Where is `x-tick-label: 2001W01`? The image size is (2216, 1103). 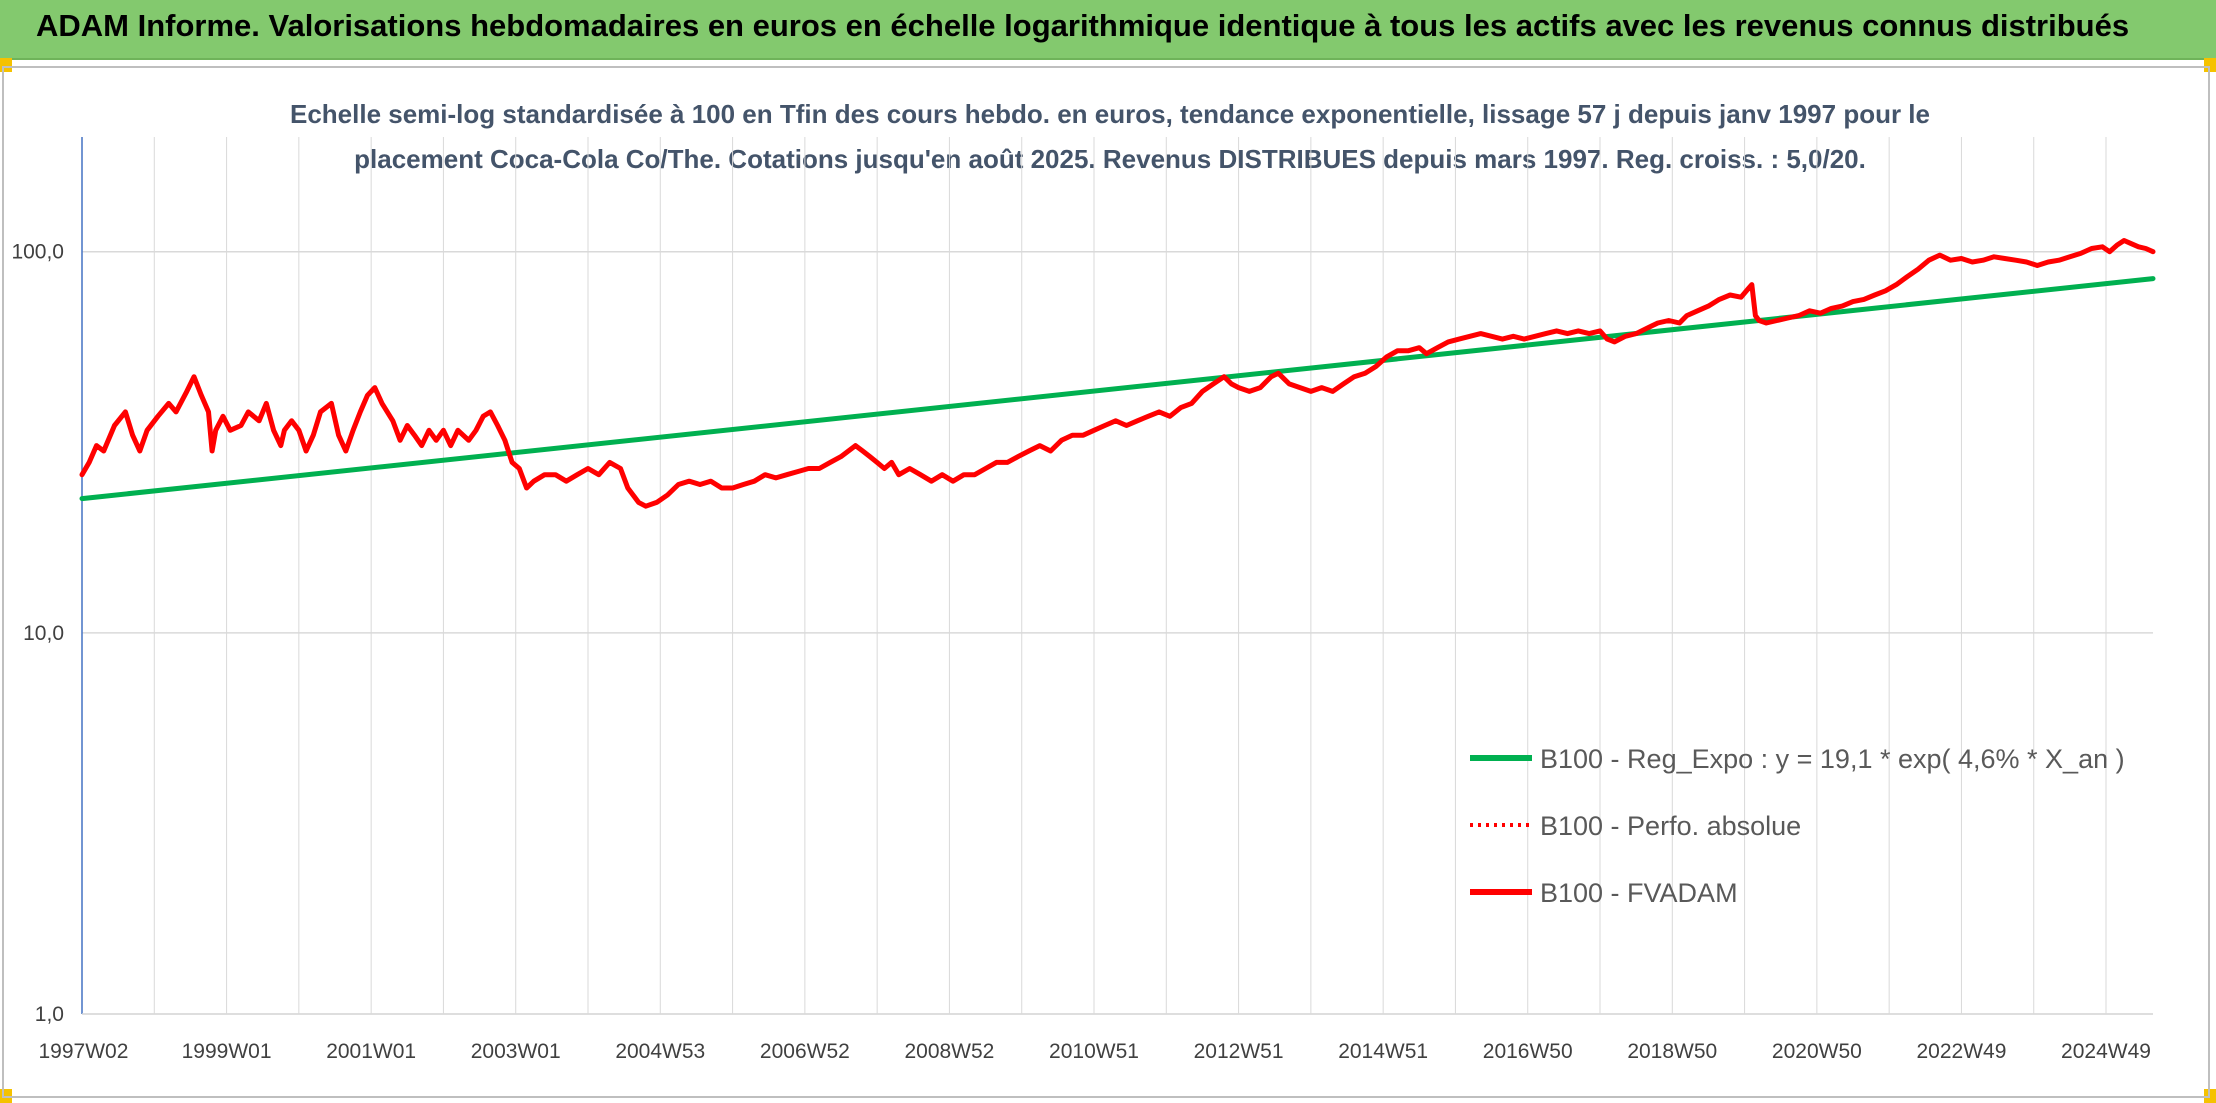
x-tick-label: 2001W01 is located at coordinates (371, 1051).